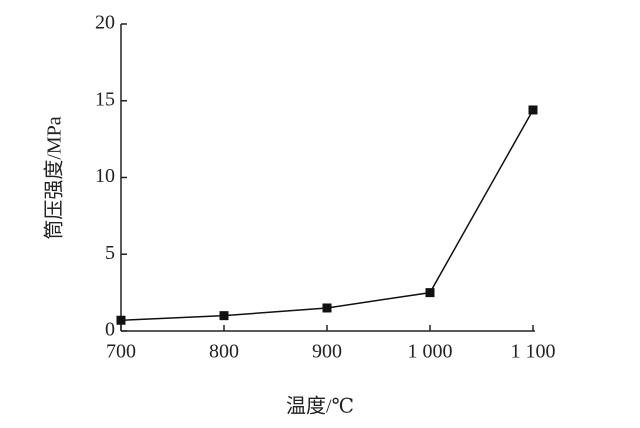 The height and width of the screenshot is (428, 640). What do you see at coordinates (430, 352) in the screenshot?
I see `x-tick-label: 1 000` at bounding box center [430, 352].